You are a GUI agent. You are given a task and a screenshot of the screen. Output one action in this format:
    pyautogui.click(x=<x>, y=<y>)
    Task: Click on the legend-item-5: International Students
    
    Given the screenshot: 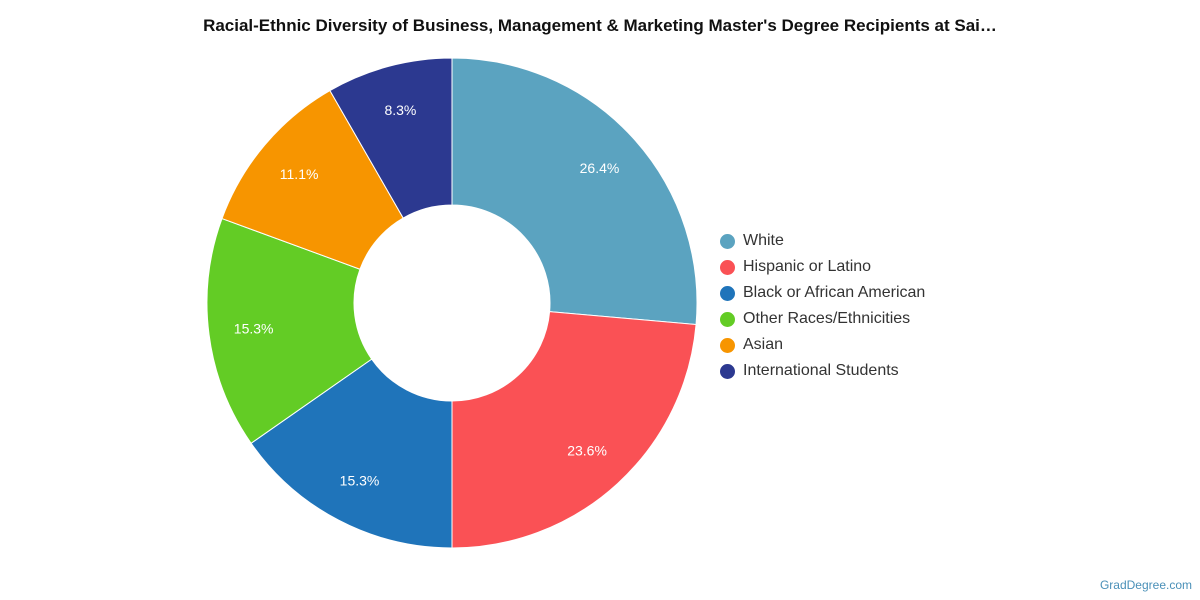 What is the action you would take?
    pyautogui.click(x=822, y=371)
    